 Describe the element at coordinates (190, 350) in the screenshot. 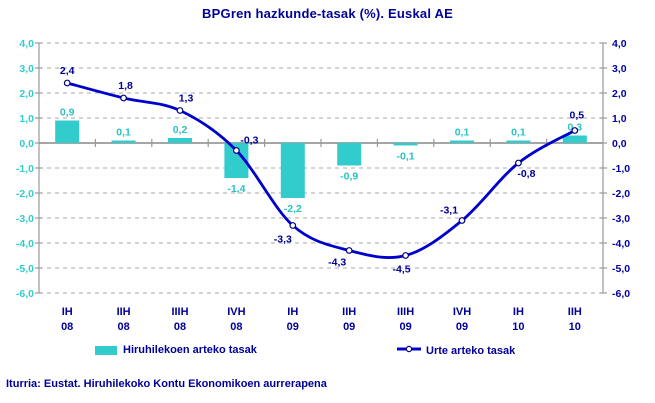

I see `legend-label-quarterly: Hiruhilekoen arteko tasak` at that location.